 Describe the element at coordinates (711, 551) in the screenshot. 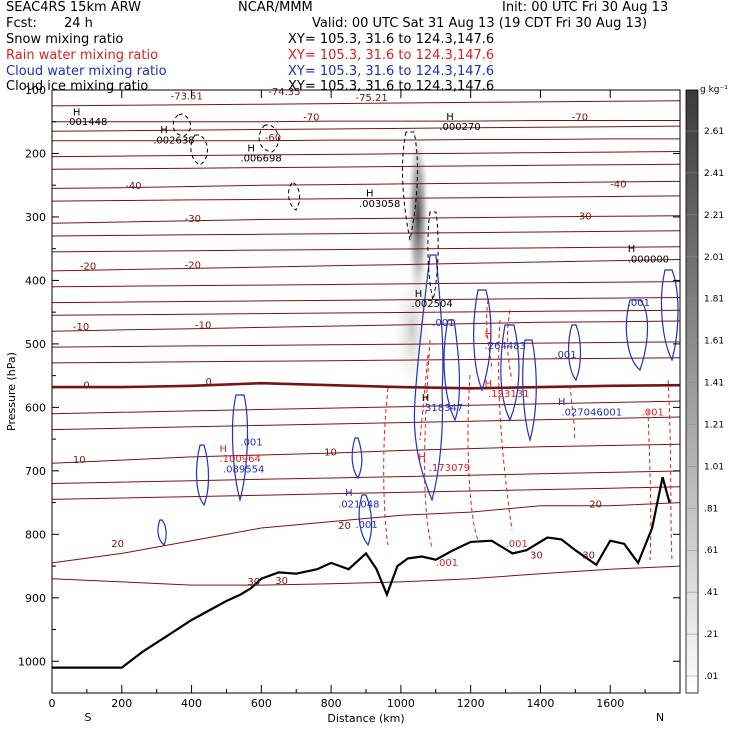

I see `colorbar-tick-label: .61` at that location.